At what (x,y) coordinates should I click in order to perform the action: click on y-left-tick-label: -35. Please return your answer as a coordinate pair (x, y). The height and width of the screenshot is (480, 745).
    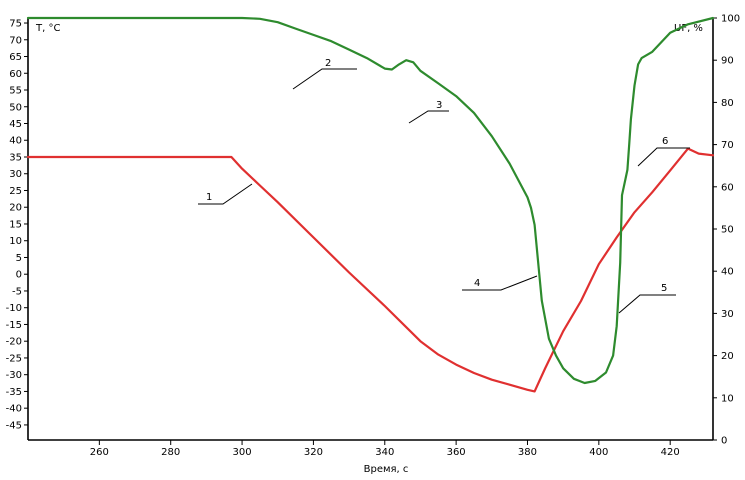
    Looking at the image, I should click on (14, 392).